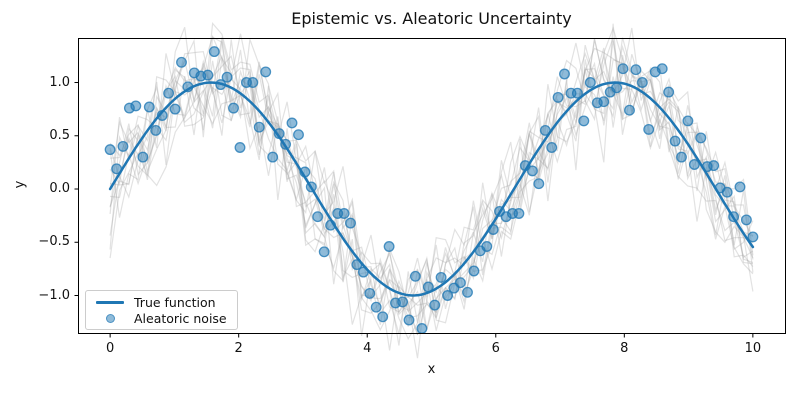 The height and width of the screenshot is (400, 800). What do you see at coordinates (20, 184) in the screenshot?
I see `y-axis-label: y` at bounding box center [20, 184].